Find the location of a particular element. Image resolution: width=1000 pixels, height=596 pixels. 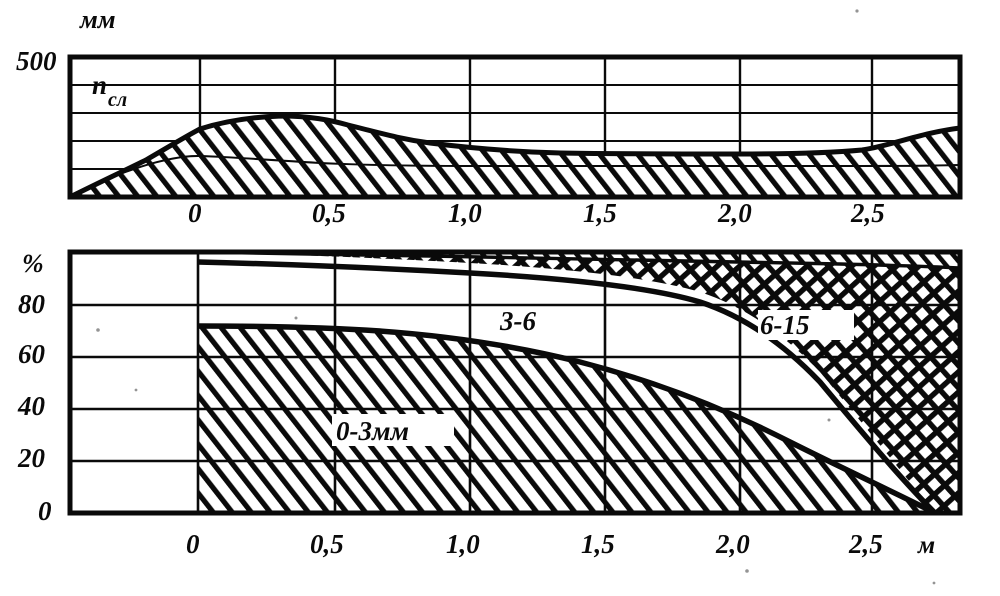

bottom-chart-ytick-20: 20 is located at coordinates (31, 458).